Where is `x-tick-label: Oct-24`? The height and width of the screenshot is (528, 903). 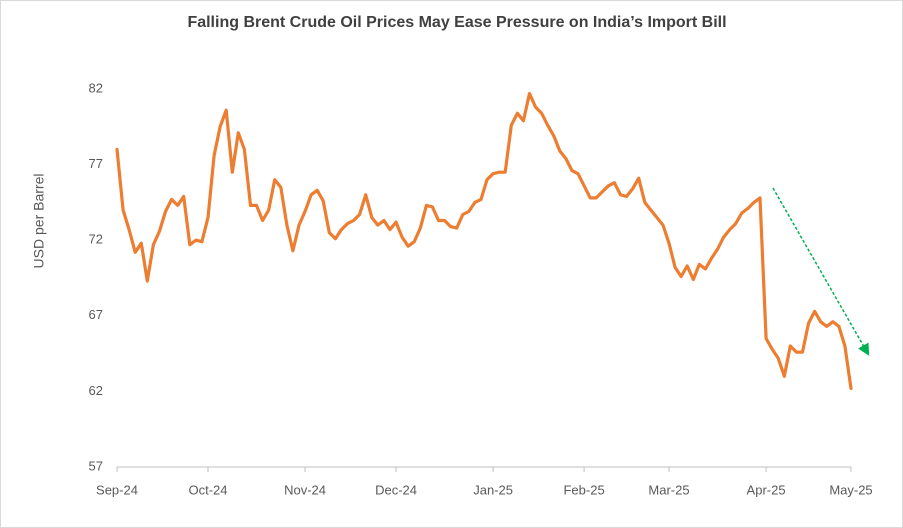
x-tick-label: Oct-24 is located at coordinates (207, 489).